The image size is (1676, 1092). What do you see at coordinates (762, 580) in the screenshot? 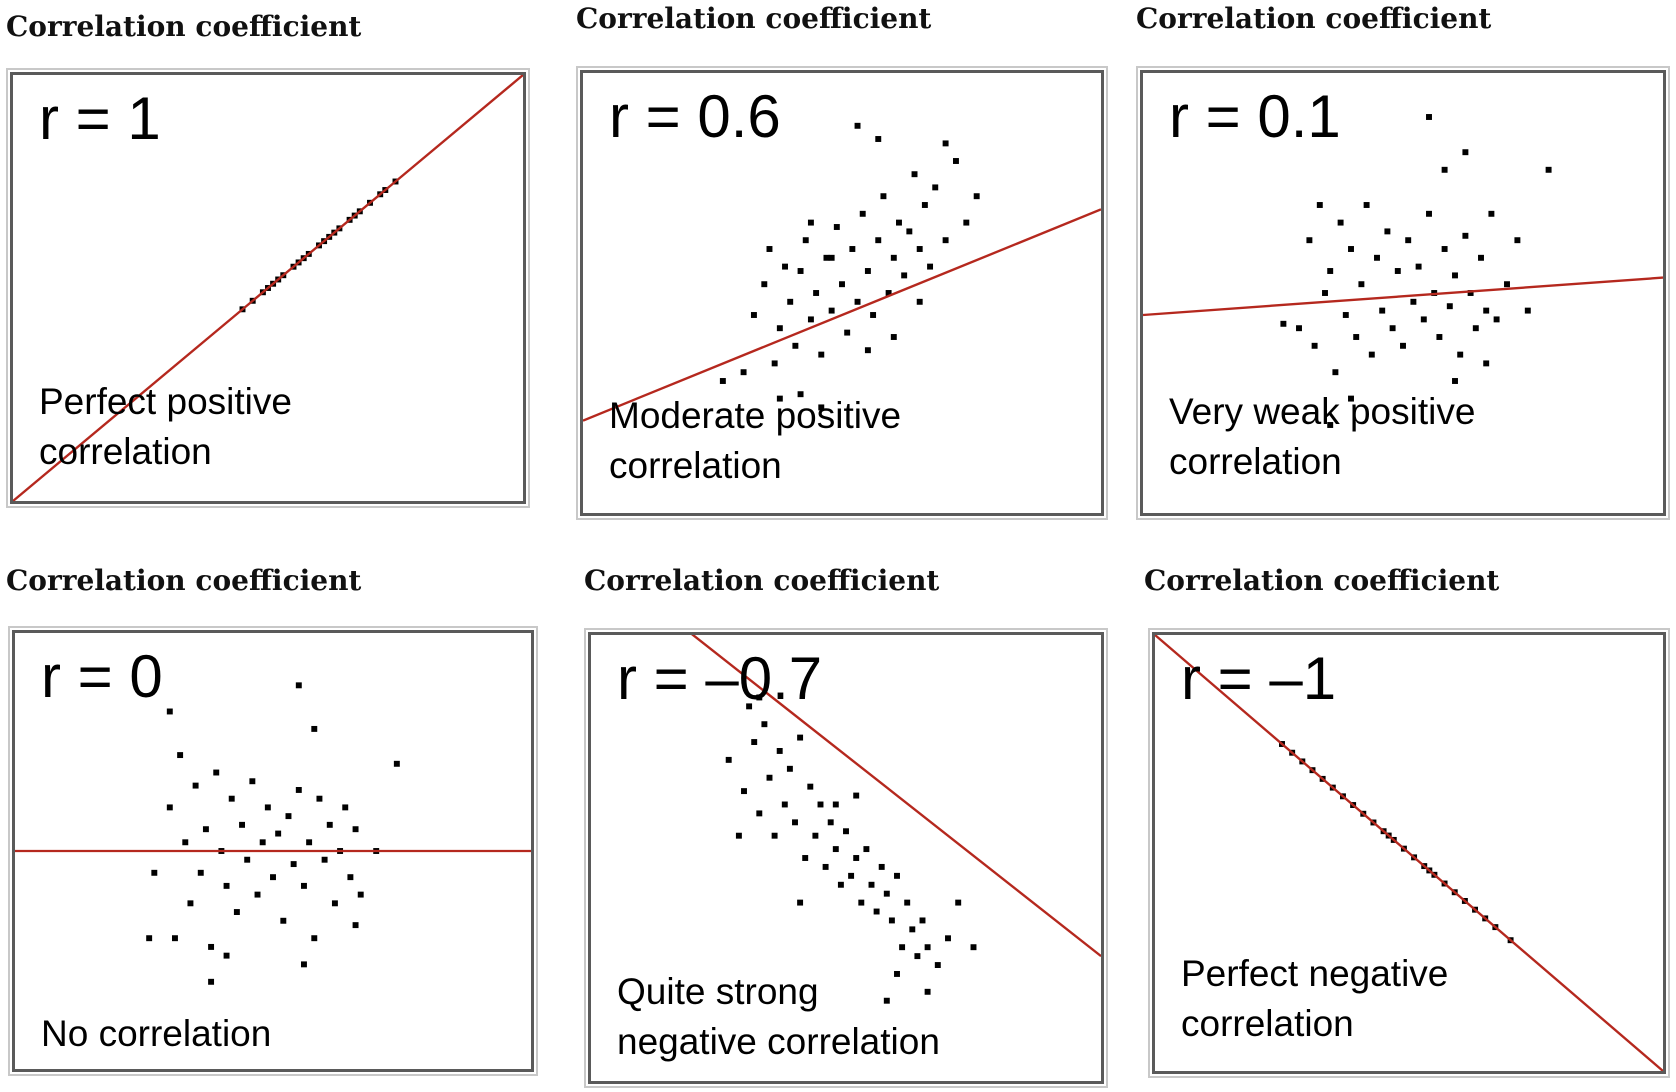
I see `panel-5-title: Correlation coefficient` at bounding box center [762, 580].